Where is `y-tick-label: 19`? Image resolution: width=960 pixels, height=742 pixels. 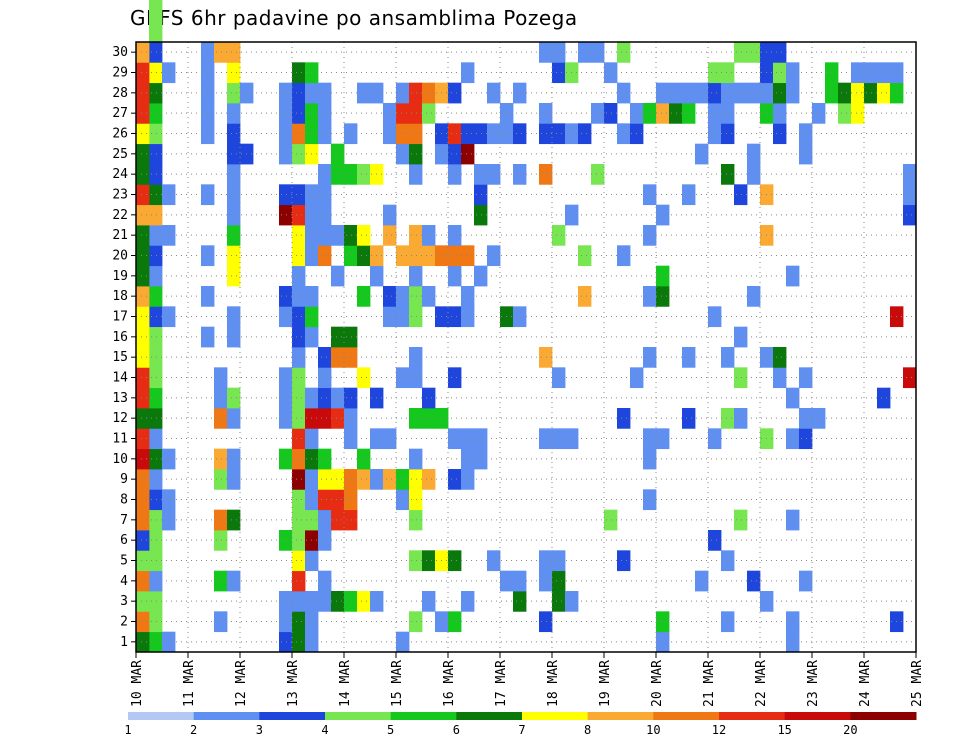
y-tick-label: 19 is located at coordinates (120, 276).